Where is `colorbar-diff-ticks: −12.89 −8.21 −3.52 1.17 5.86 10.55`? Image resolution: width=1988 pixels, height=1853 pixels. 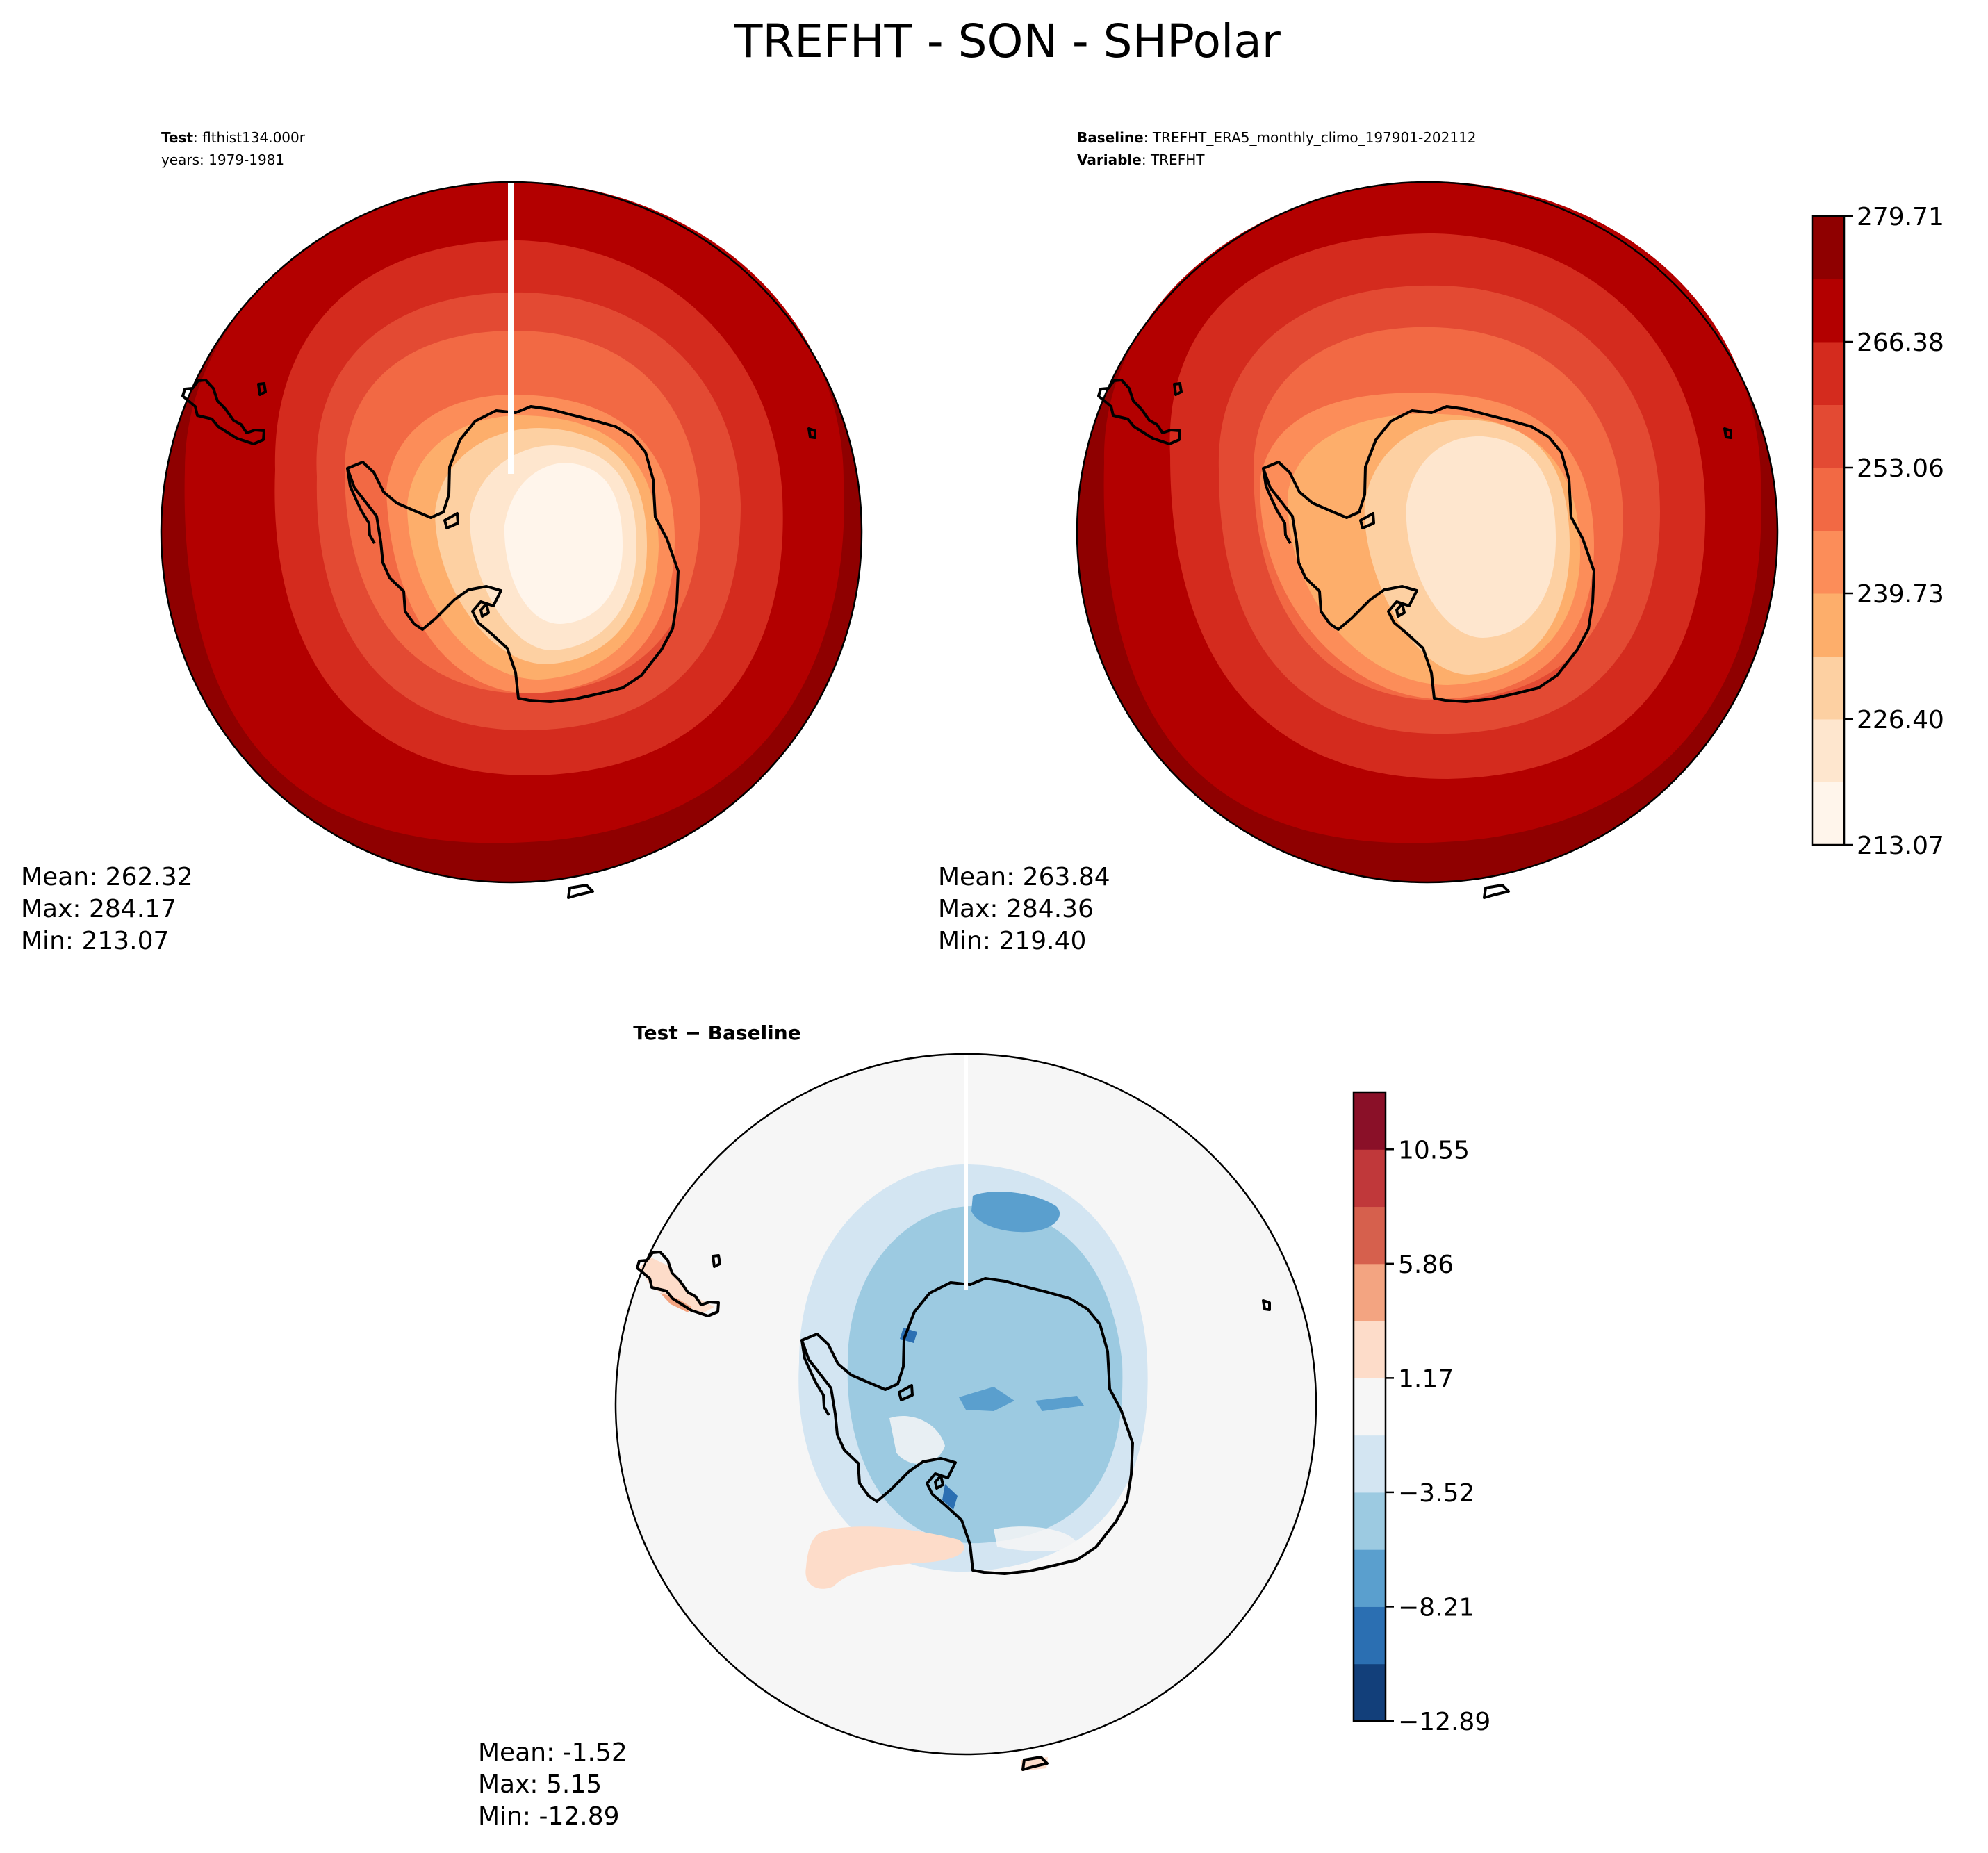
colorbar-diff-ticks: −12.89 −8.21 −3.52 1.17 5.86 10.55 is located at coordinates (1438, 1436).